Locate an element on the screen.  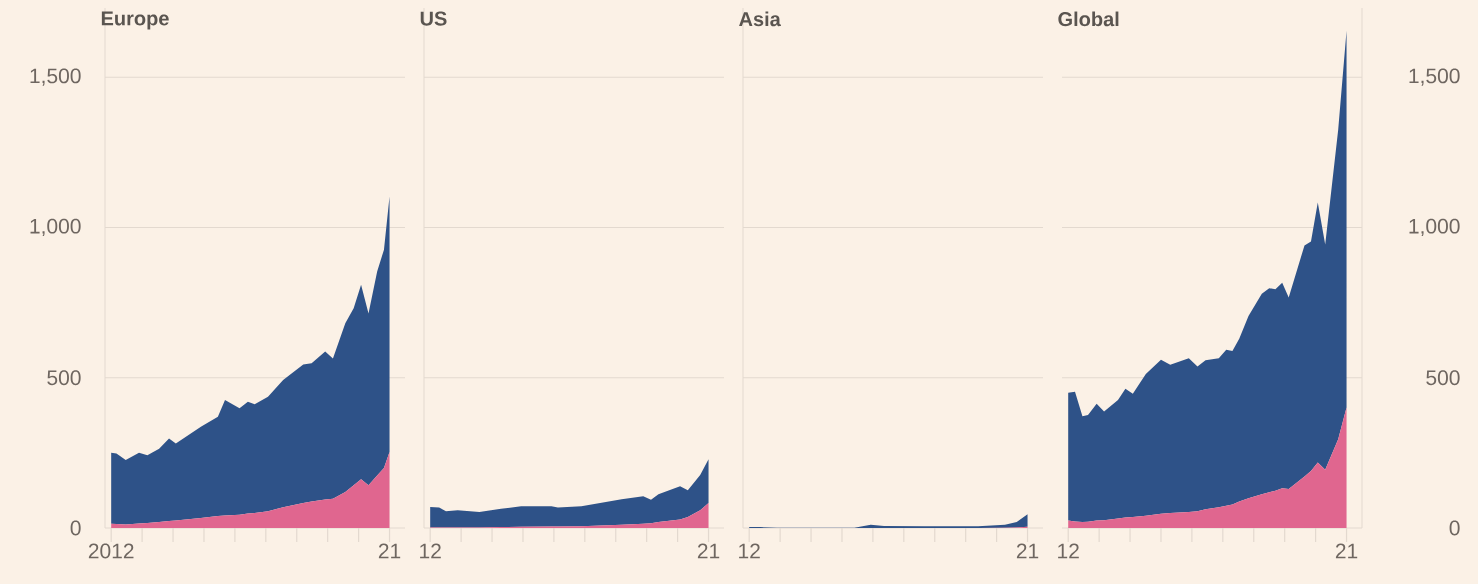
chart-title: Global is located at coordinates (1088, 19).